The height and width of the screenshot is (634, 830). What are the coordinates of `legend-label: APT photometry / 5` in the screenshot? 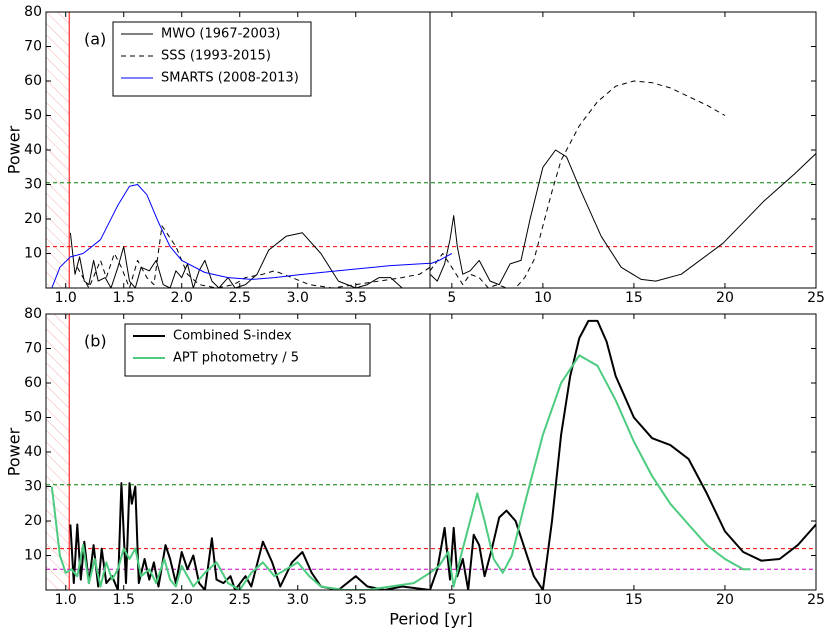 It's located at (236, 358).